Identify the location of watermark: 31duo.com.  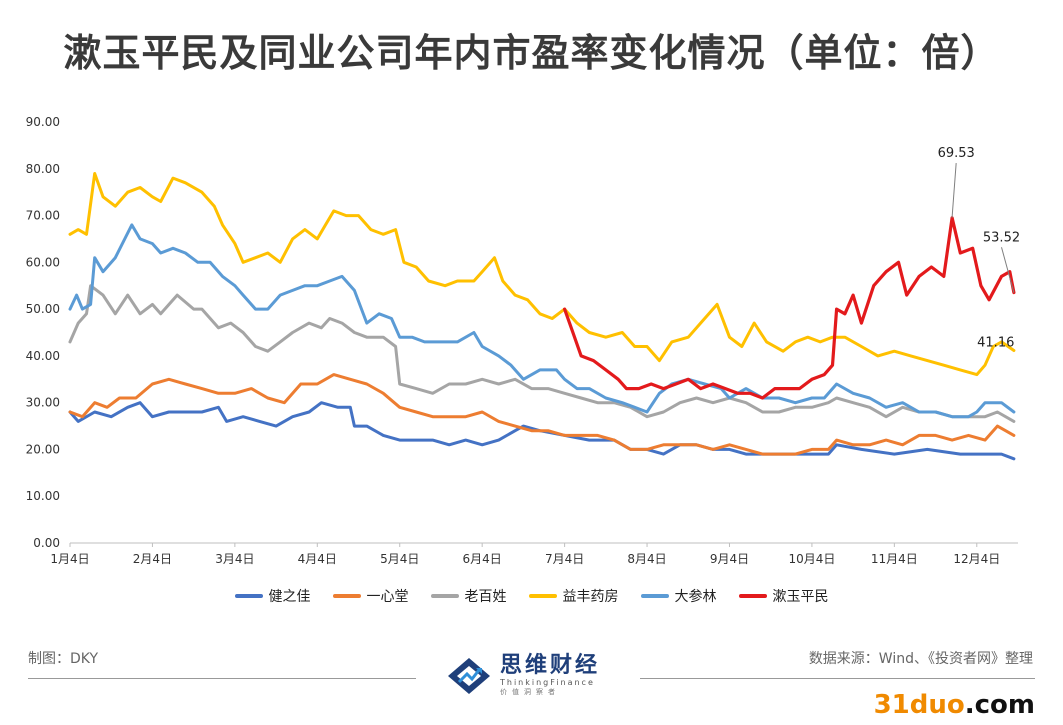
(954, 705).